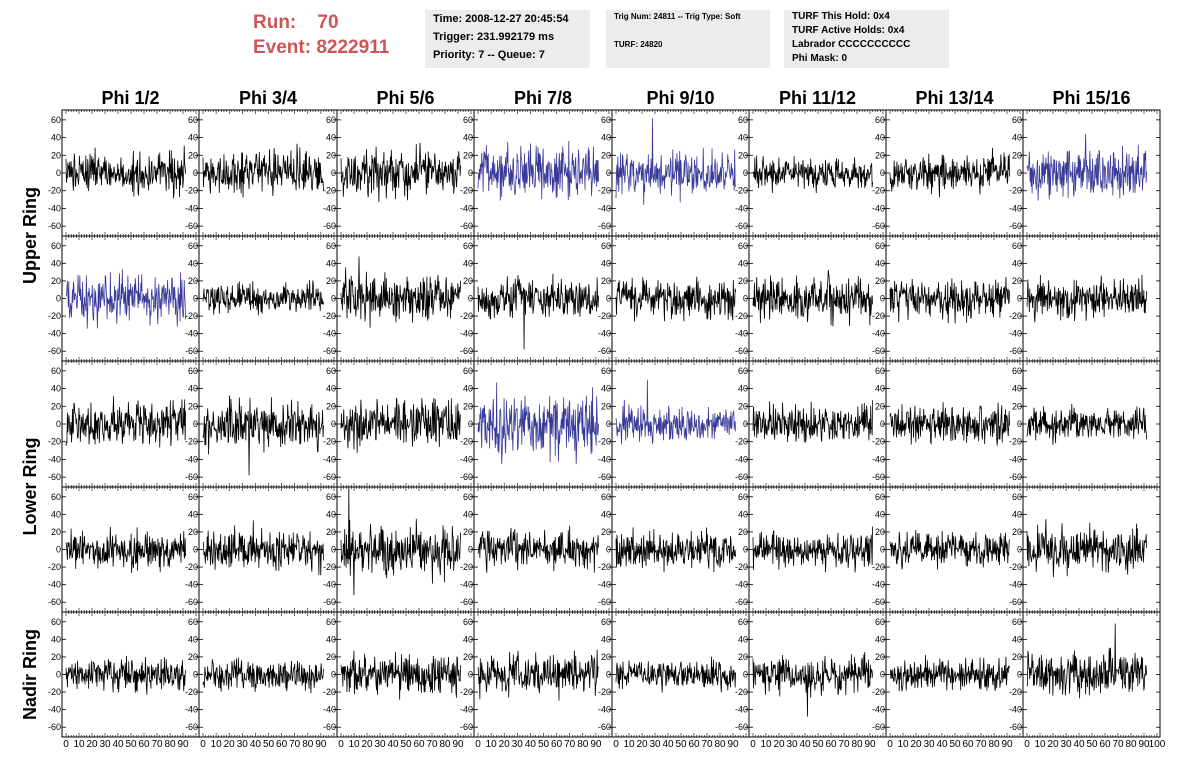 The height and width of the screenshot is (772, 1196). What do you see at coordinates (30, 487) in the screenshot?
I see `row-label: Lower Ring` at bounding box center [30, 487].